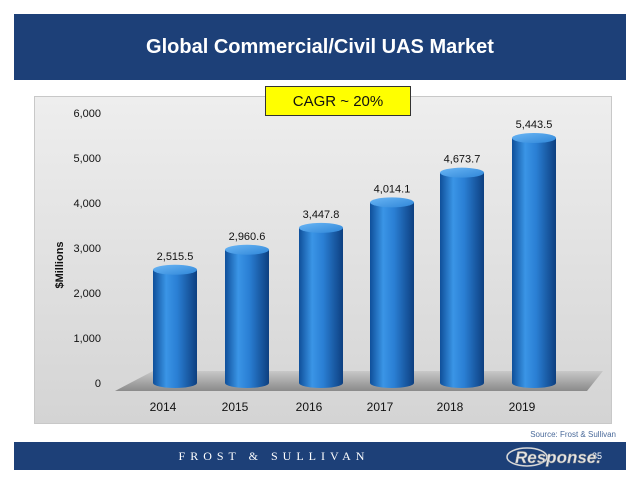 The height and width of the screenshot is (480, 640). I want to click on y-axis-label: $Millions, so click(60, 264).